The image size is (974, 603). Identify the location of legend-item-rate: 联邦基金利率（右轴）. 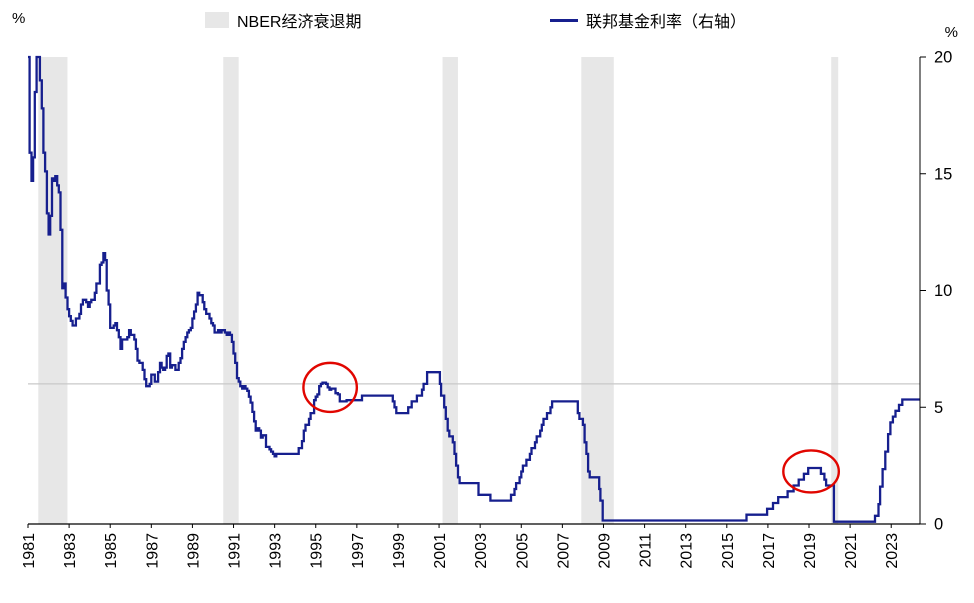
(648, 20).